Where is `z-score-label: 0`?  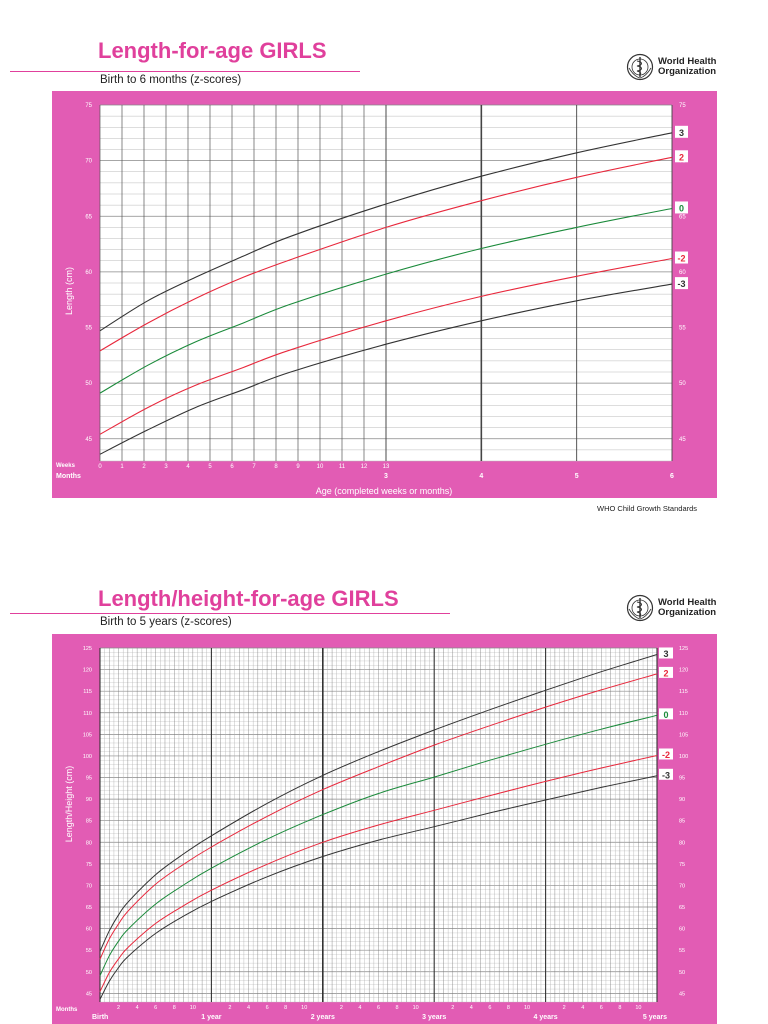 z-score-label: 0 is located at coordinates (665, 715).